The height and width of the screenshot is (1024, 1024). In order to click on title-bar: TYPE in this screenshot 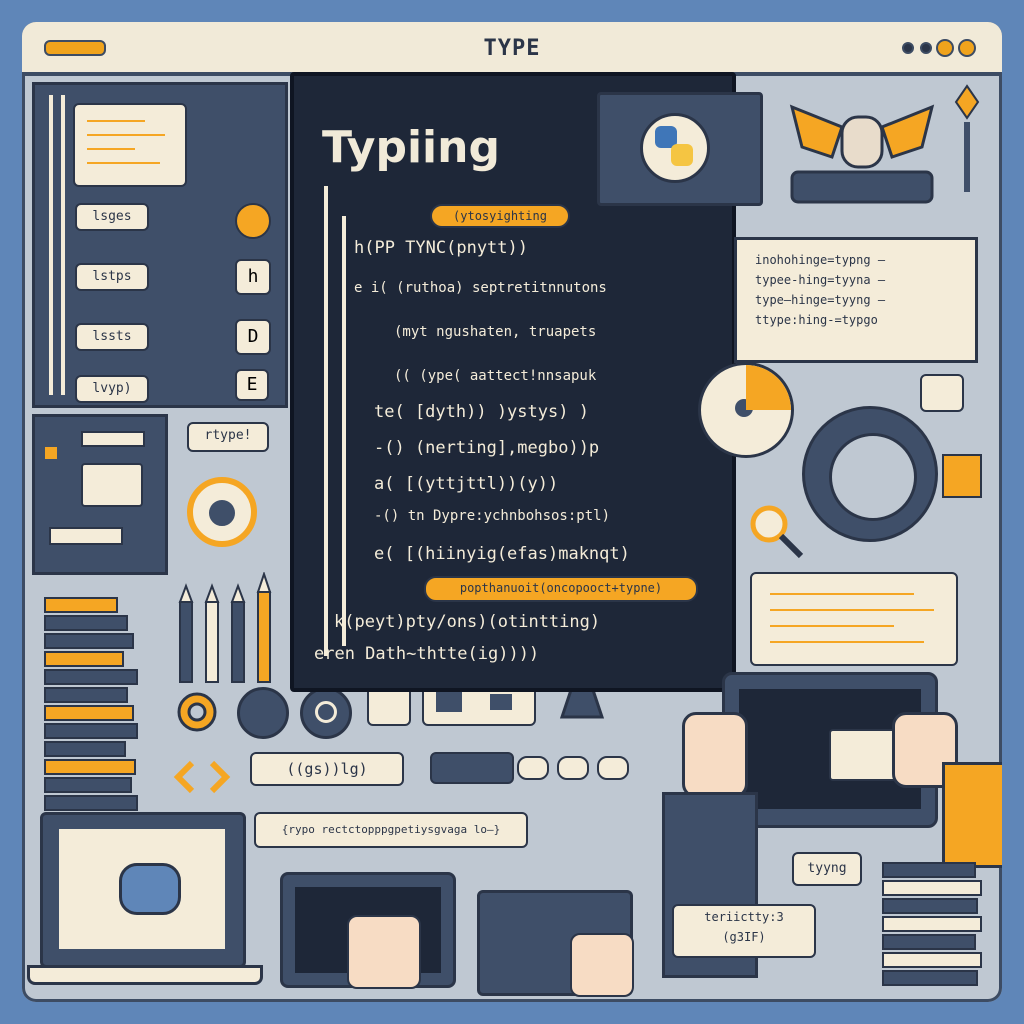, I will do `click(512, 49)`.